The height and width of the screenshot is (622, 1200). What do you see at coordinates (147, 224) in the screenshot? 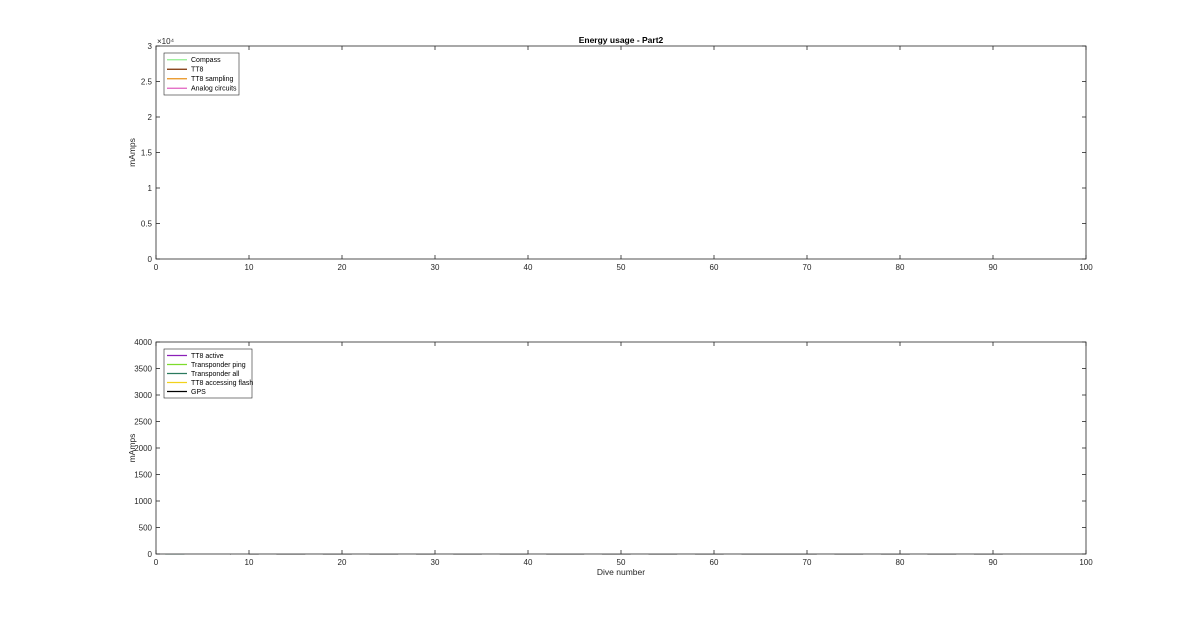
I see `y-tick-label: 0.5` at bounding box center [147, 224].